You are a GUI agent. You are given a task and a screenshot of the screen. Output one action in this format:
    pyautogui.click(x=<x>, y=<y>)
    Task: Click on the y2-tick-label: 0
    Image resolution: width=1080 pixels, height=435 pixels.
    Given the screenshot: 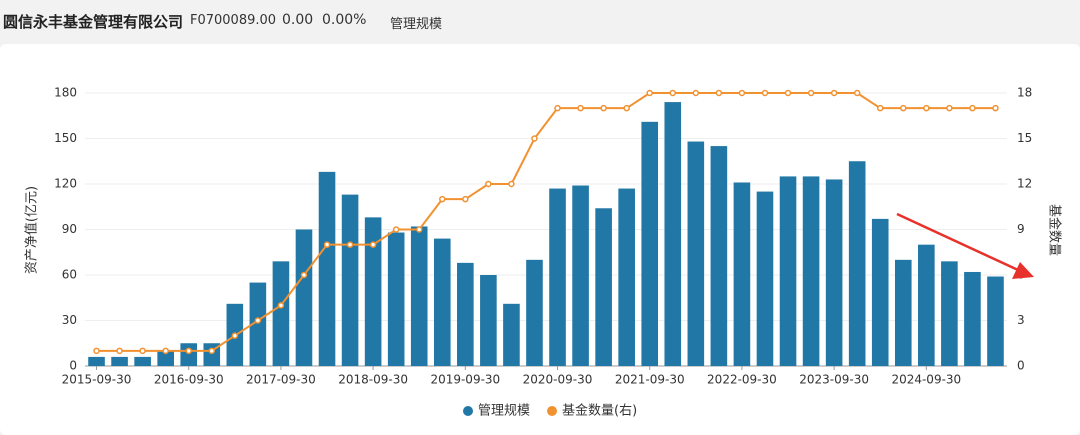 What is the action you would take?
    pyautogui.click(x=1021, y=366)
    